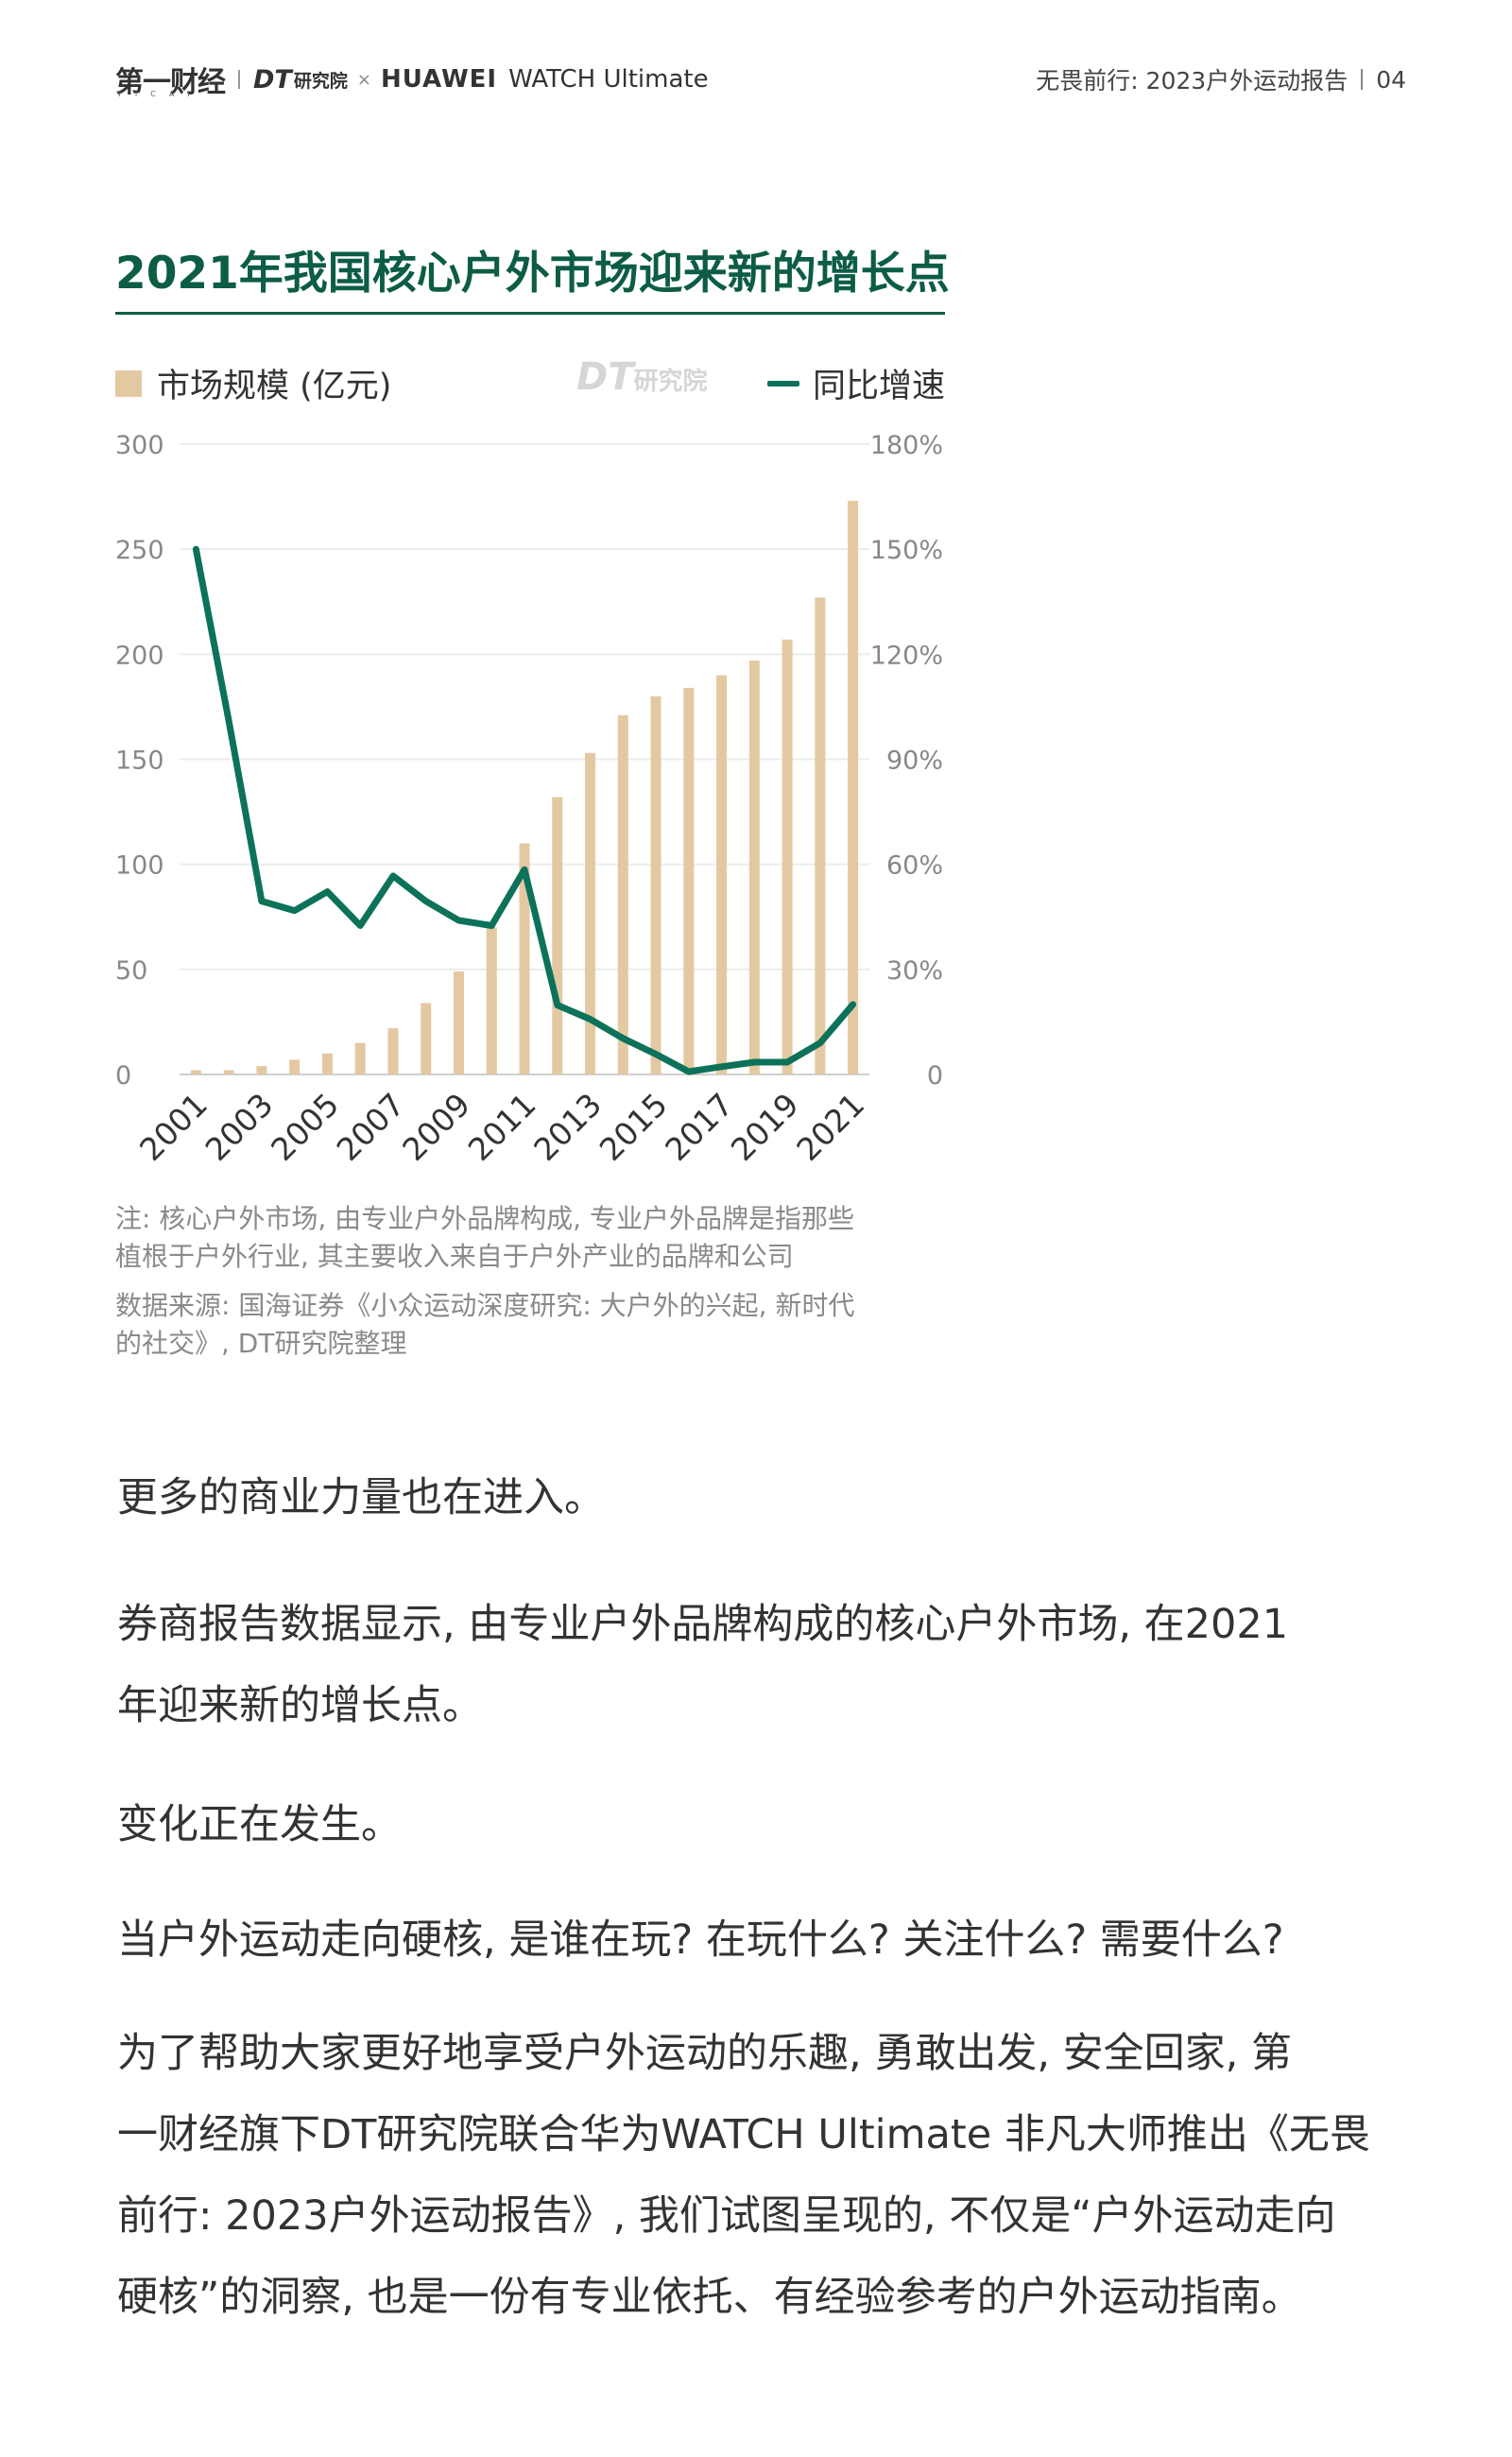  I want to click on watermark-cn: 研究院, so click(670, 382).